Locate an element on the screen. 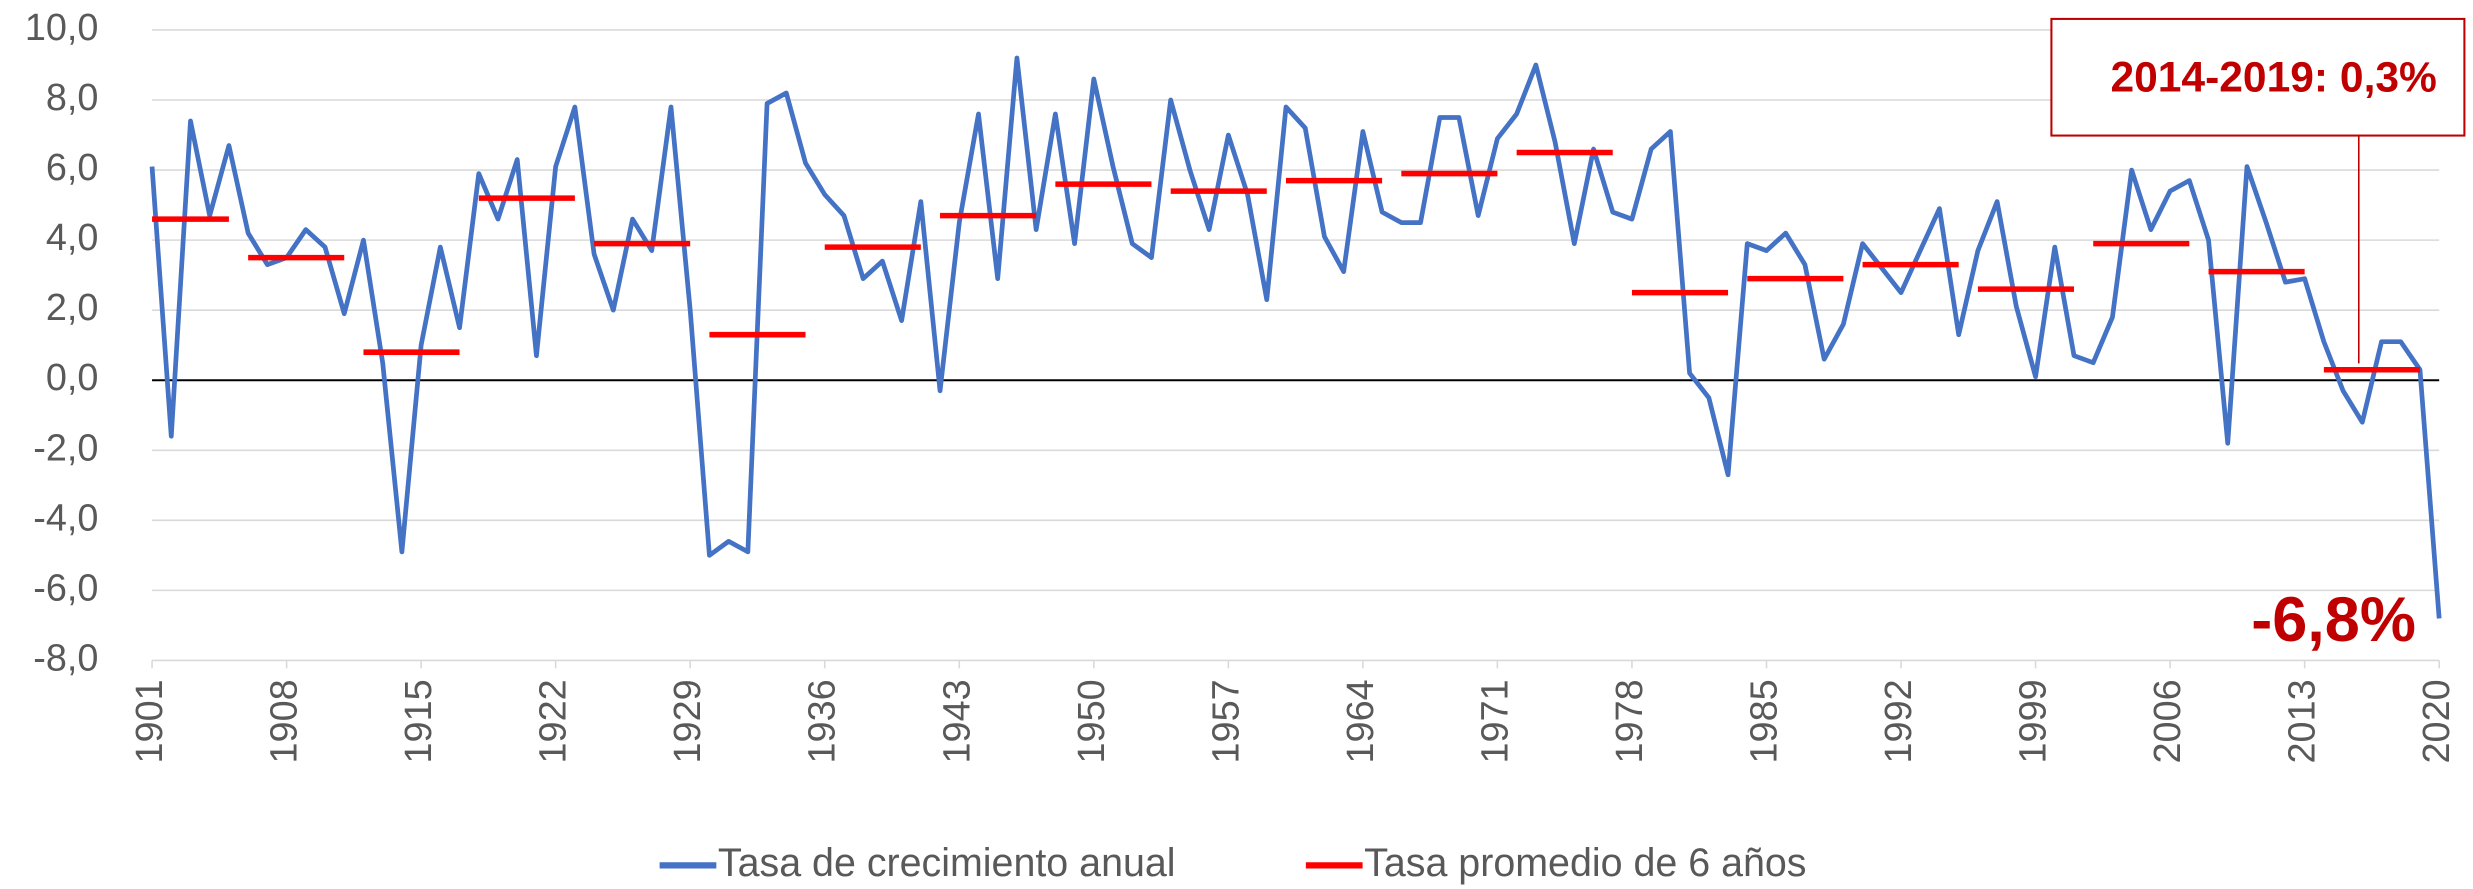  x-tick-label: 1957 is located at coordinates (1226, 721).